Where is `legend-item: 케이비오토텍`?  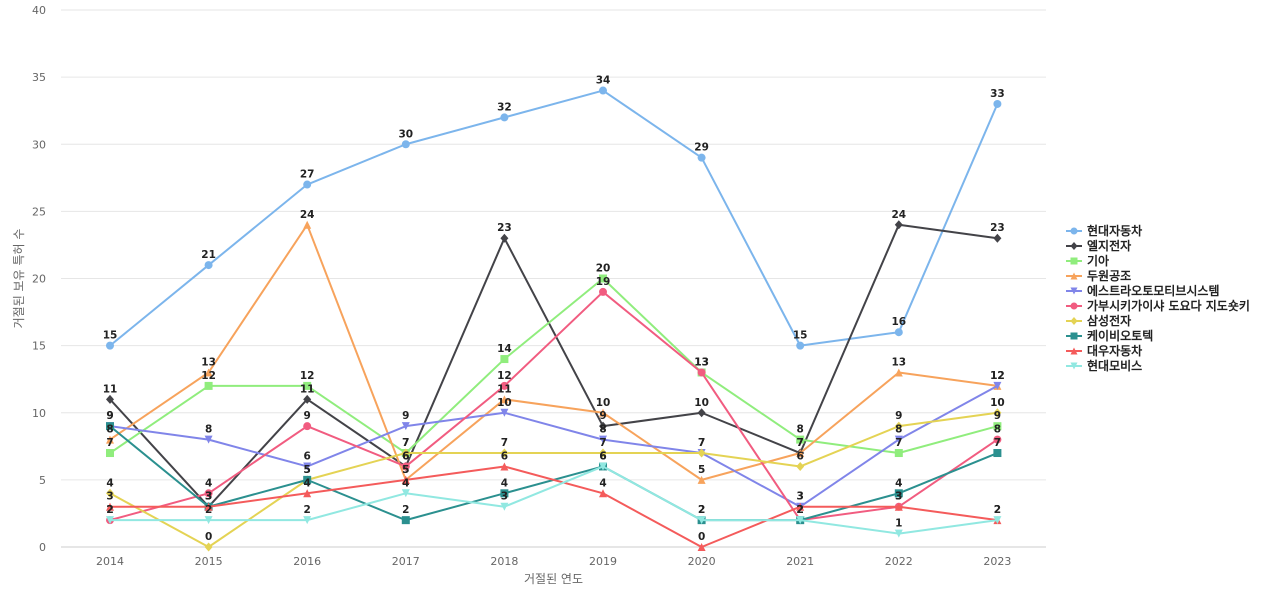 legend-item: 케이비오토텍 is located at coordinates (1109, 335).